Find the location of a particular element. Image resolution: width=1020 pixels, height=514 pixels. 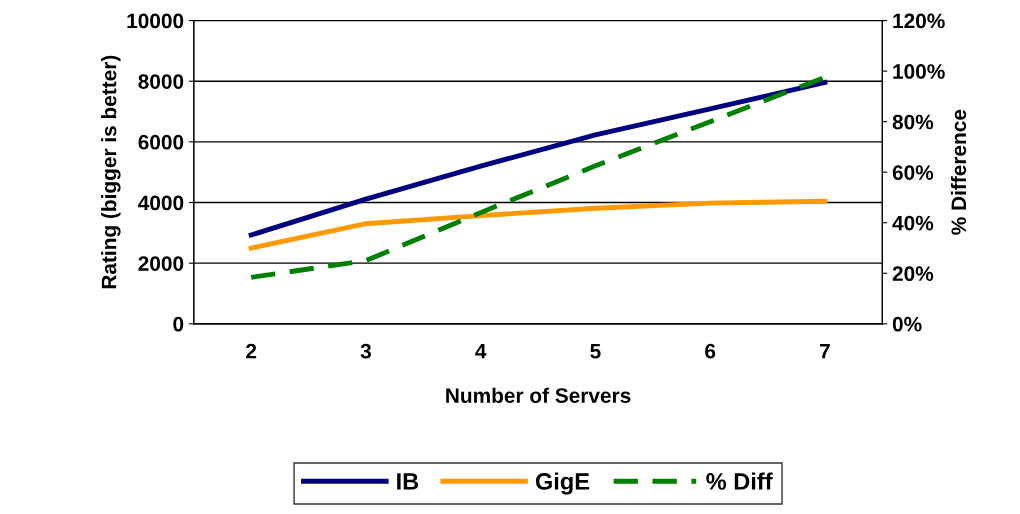

y2-tick-label: 80% is located at coordinates (913, 122).